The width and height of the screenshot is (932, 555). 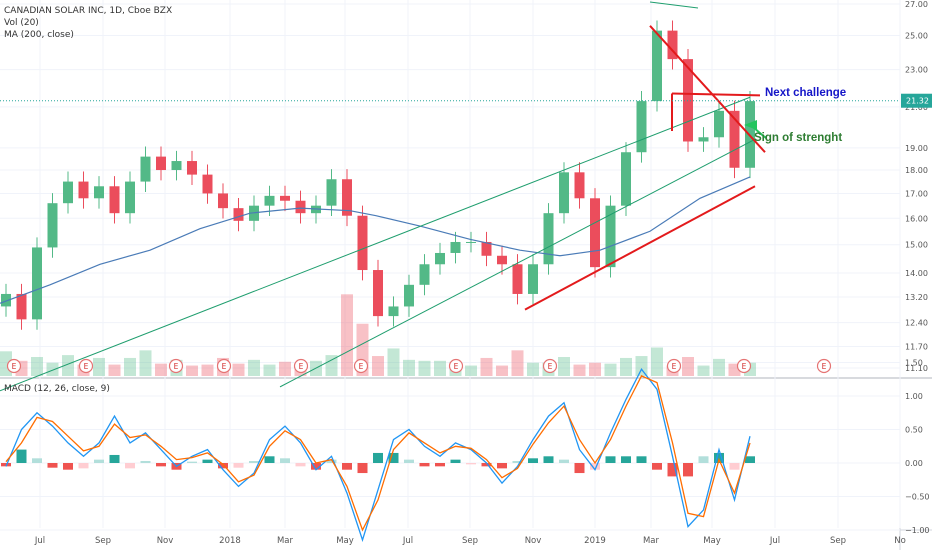 I want to click on ma-indicator-label: MA (200, close), so click(x=39, y=35).